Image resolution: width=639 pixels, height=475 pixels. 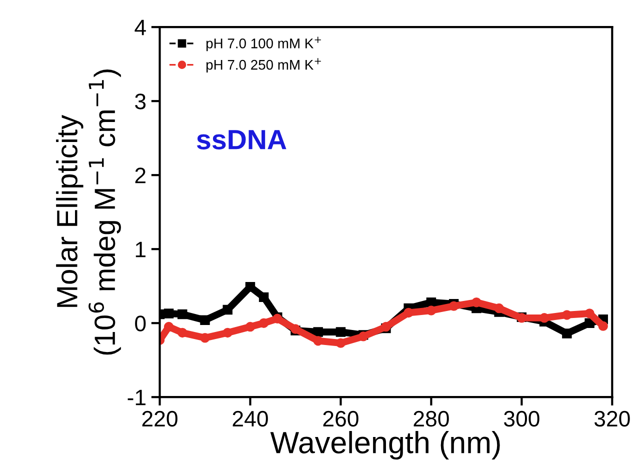 What do you see at coordinates (263, 44) in the screenshot?
I see `legend-label: pH 7.0 100 mM K$^{+}$` at bounding box center [263, 44].